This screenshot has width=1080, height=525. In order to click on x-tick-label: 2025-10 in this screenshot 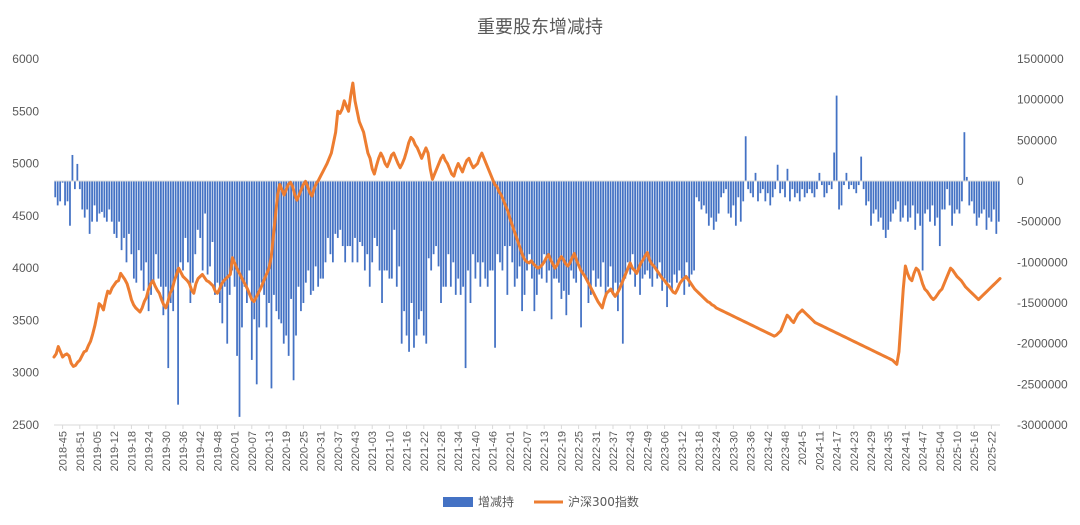, I will do `click(958, 451)`.